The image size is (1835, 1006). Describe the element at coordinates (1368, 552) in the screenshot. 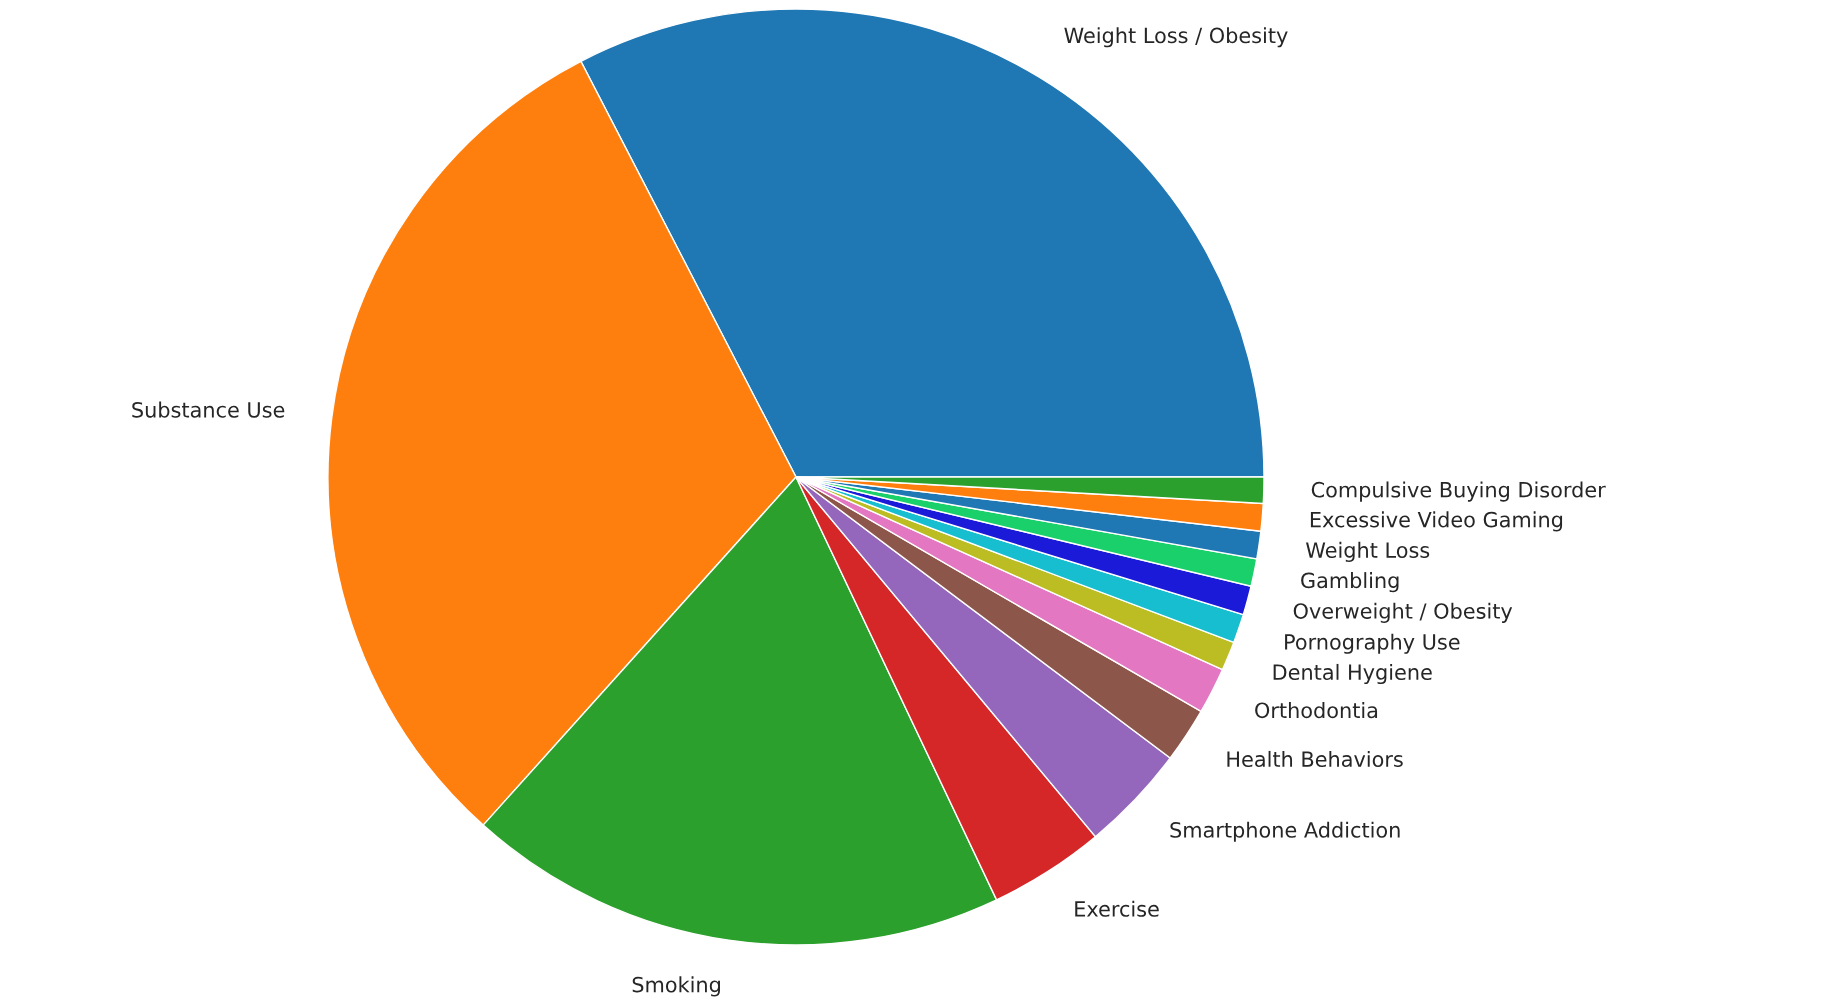

I see `slice-label: Weight Loss` at that location.